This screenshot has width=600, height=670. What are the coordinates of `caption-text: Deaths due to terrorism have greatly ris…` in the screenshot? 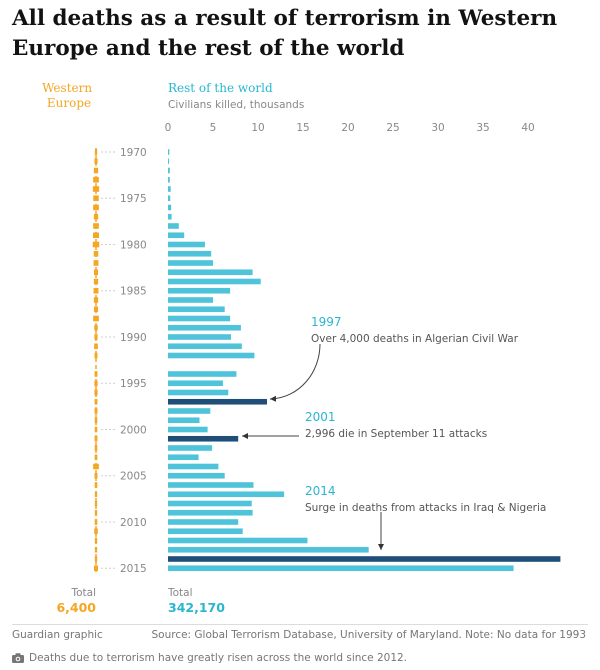 It's located at (218, 658).